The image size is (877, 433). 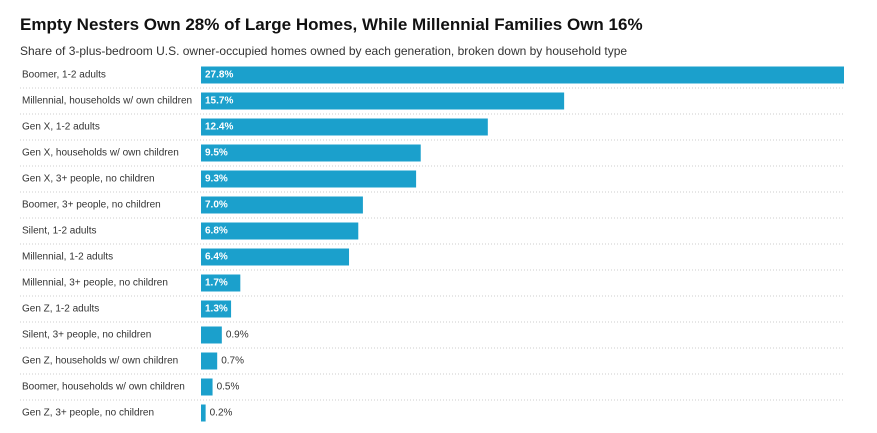 What do you see at coordinates (107, 101) in the screenshot?
I see `category-label: Millennial, households w/ own children` at bounding box center [107, 101].